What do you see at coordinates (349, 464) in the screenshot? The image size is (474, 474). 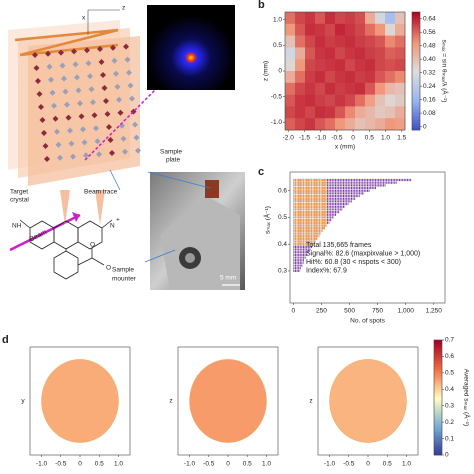 I see `x-tick-label: -0.5` at bounding box center [349, 464].